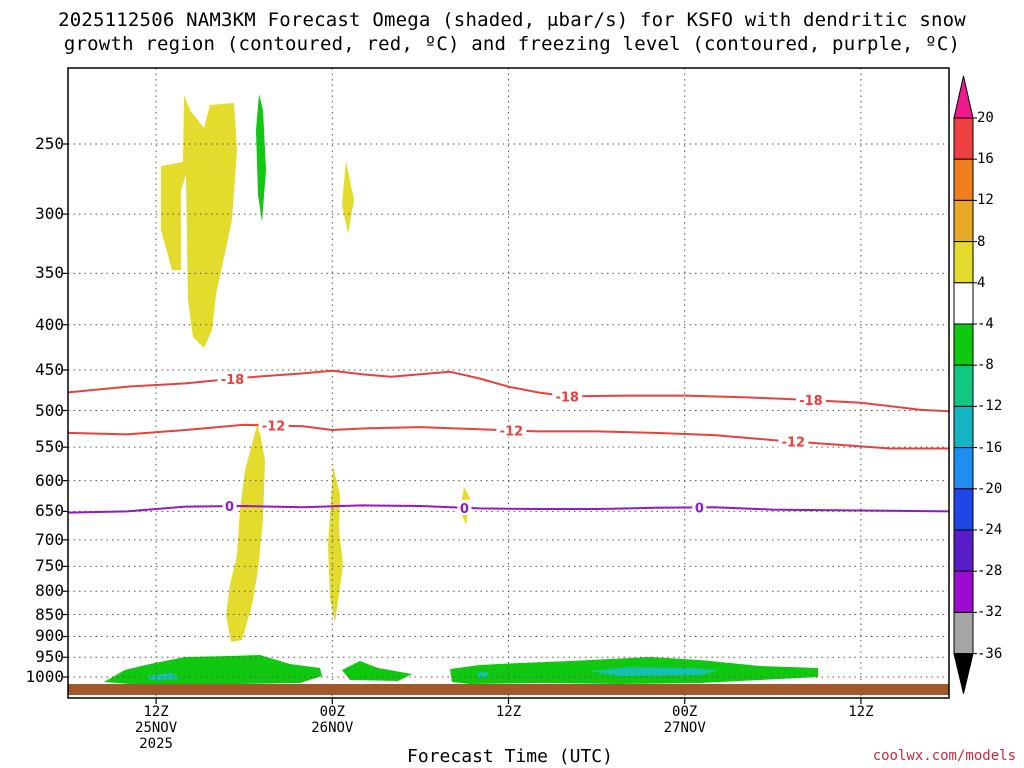 This screenshot has width=1024, height=768. I want to click on y-tick-label: 950, so click(49, 657).